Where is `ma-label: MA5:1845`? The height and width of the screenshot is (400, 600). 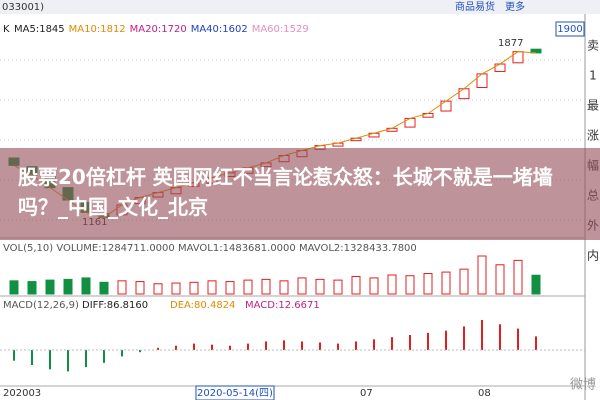 ma-label: MA5:1845 is located at coordinates (39, 29).